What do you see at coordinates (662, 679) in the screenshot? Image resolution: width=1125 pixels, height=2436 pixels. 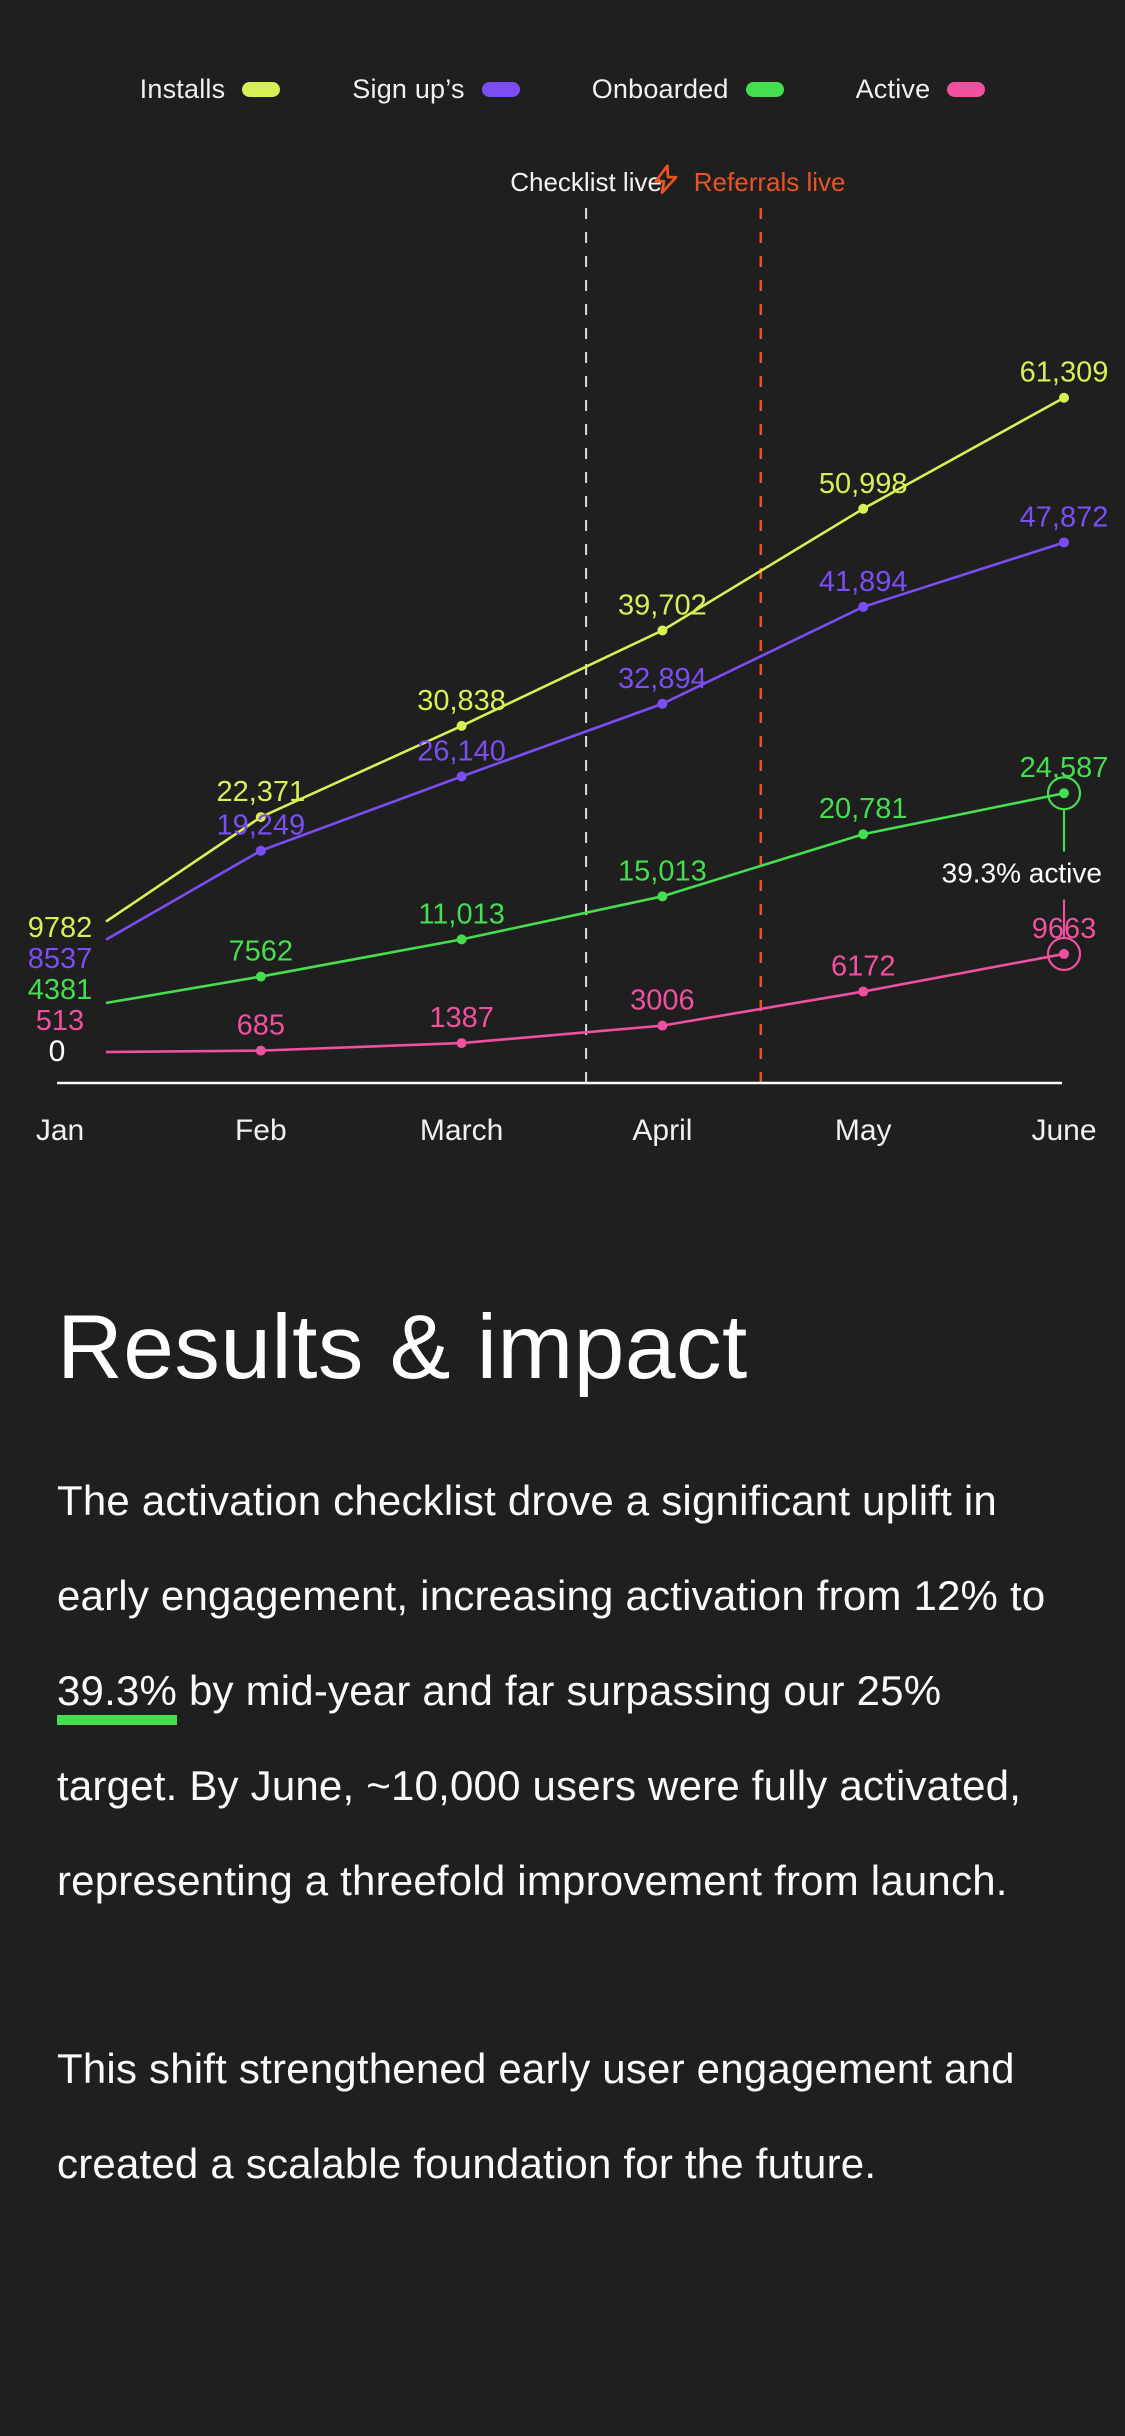 I see `data-label: 32,894` at bounding box center [662, 679].